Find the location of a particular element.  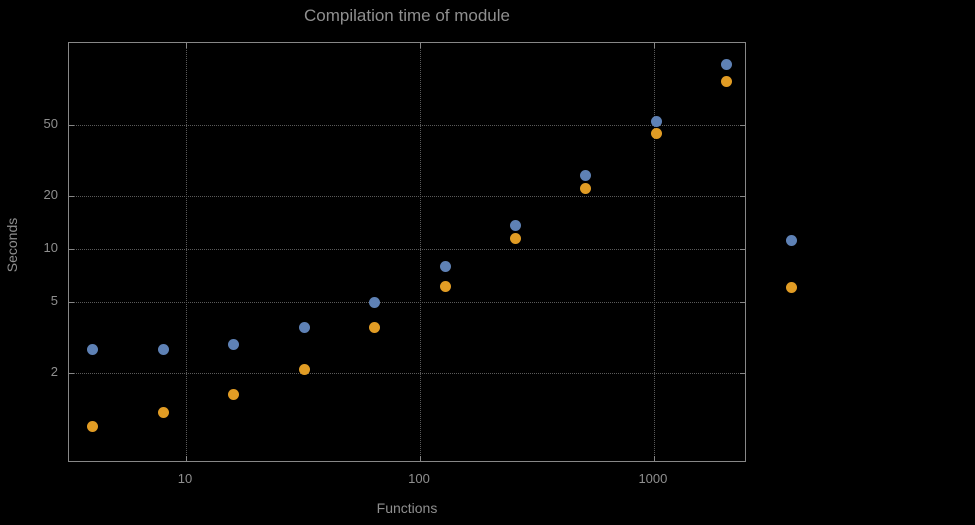

y-tick-label: 50 is located at coordinates (50, 123).